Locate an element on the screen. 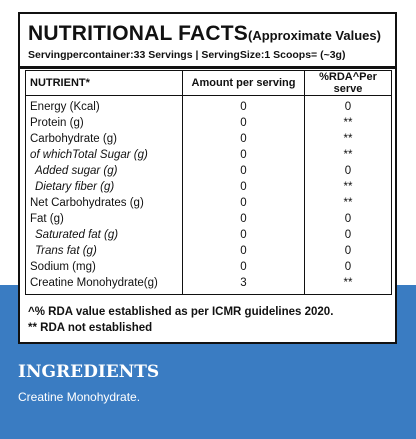 The image size is (416, 439). nutrient-name: Saturated fat (g) is located at coordinates (104, 235).